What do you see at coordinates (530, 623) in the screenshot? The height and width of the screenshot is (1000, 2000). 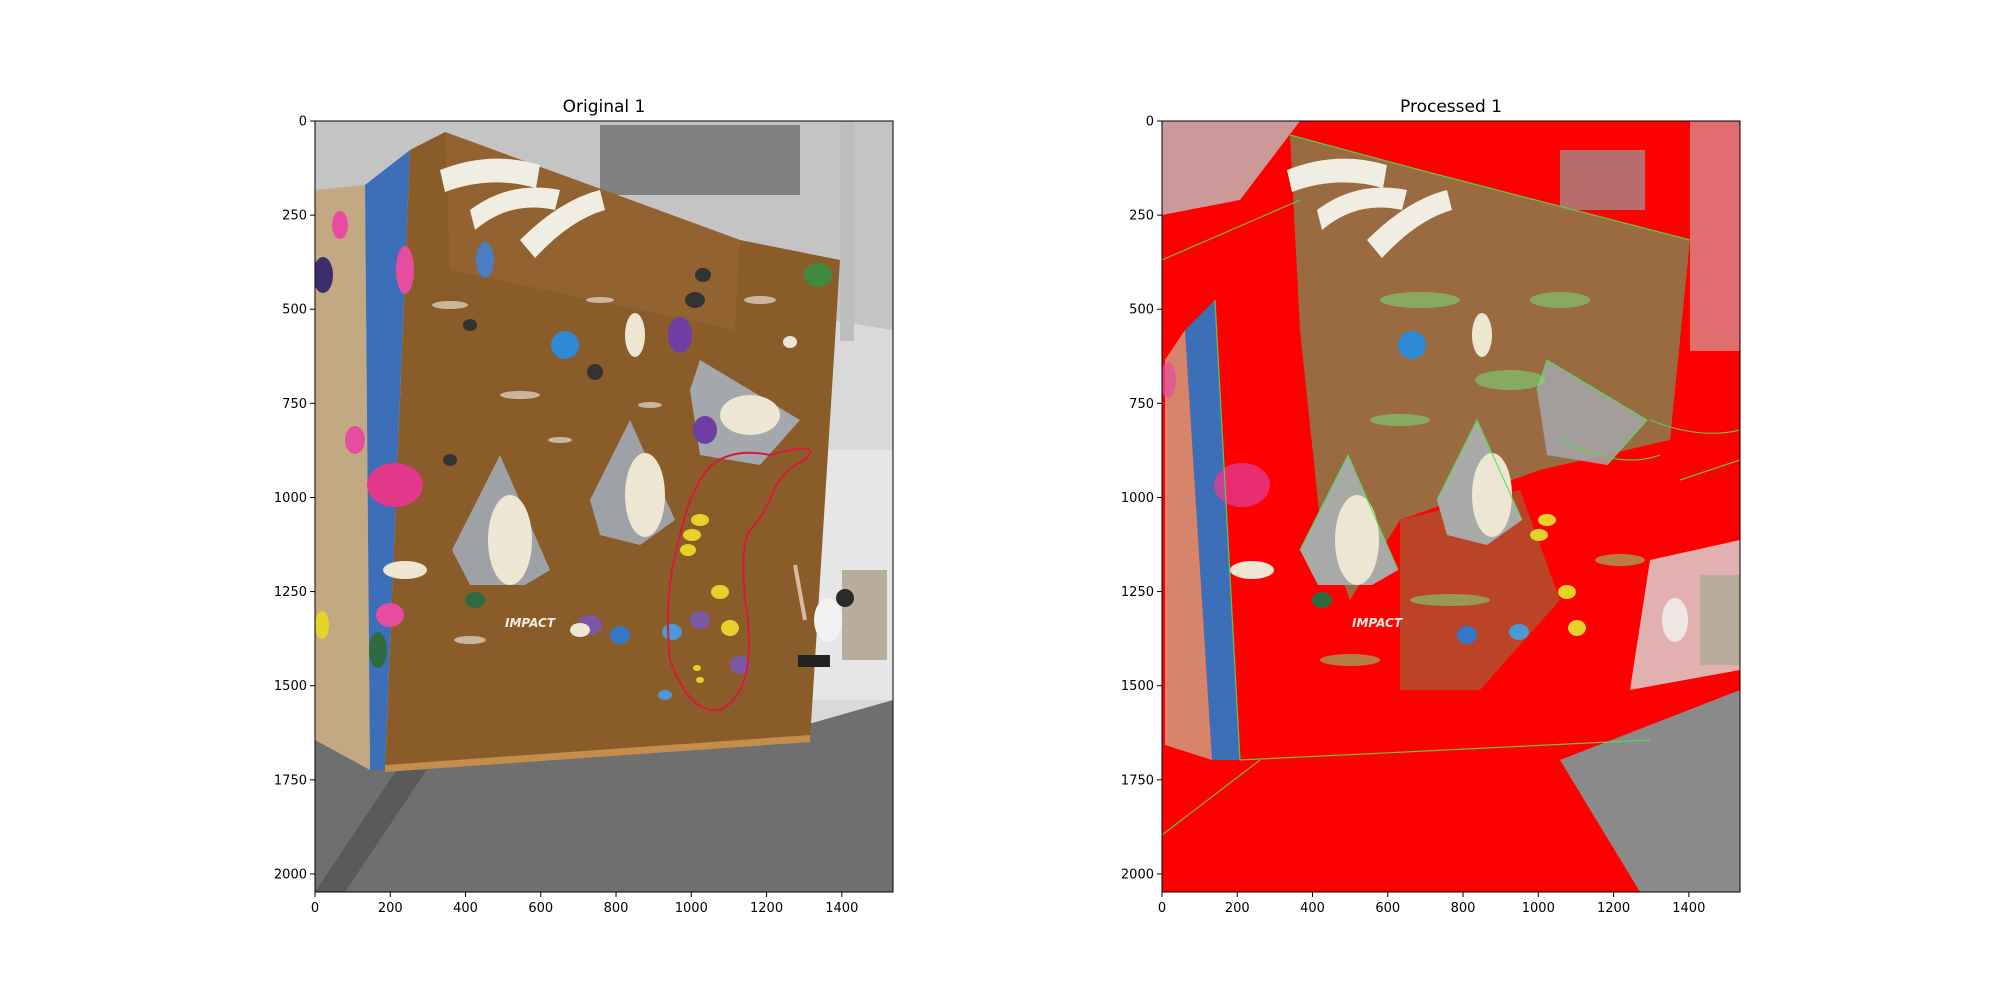 I see `wall-logo-text: IMPACT` at bounding box center [530, 623].